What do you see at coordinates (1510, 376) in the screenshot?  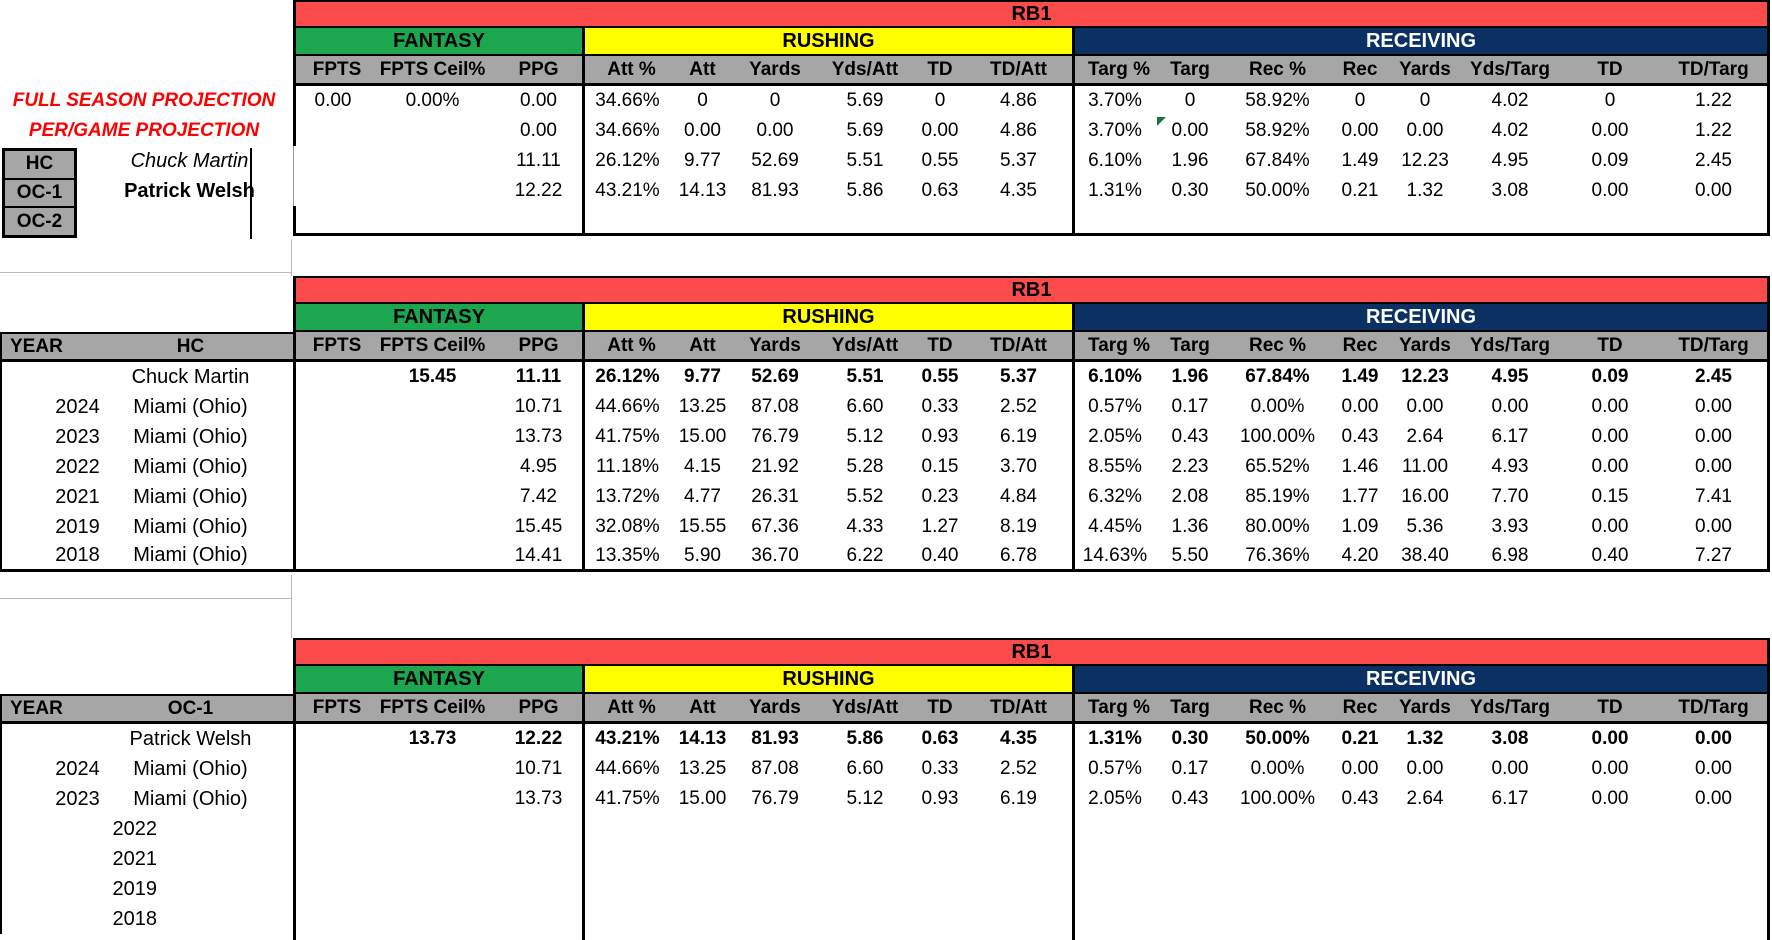 I see `stat-cell-yds-targ-14: 4.95` at bounding box center [1510, 376].